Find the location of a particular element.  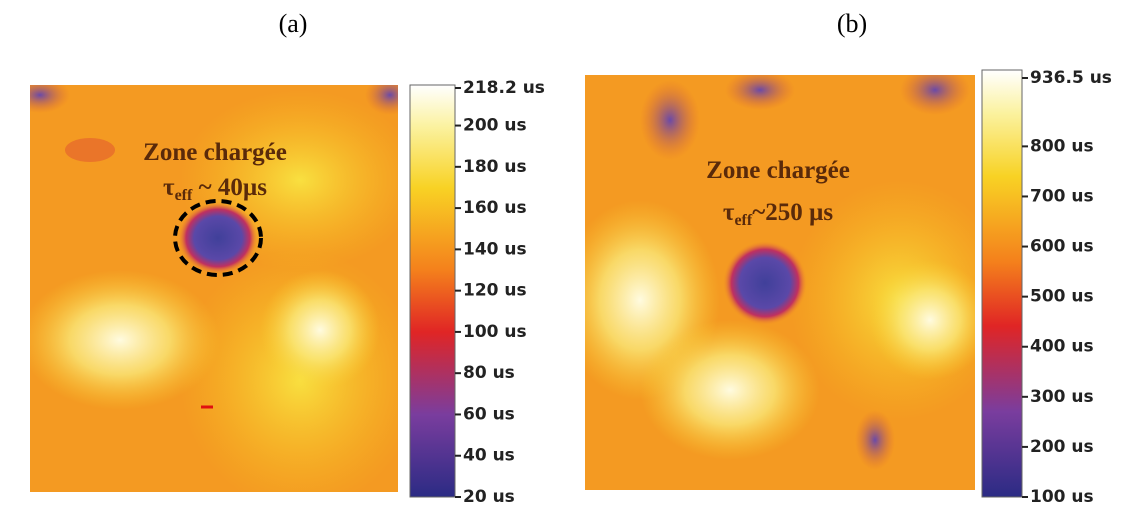

colorbar-tick-label: 700 us is located at coordinates (1062, 196).